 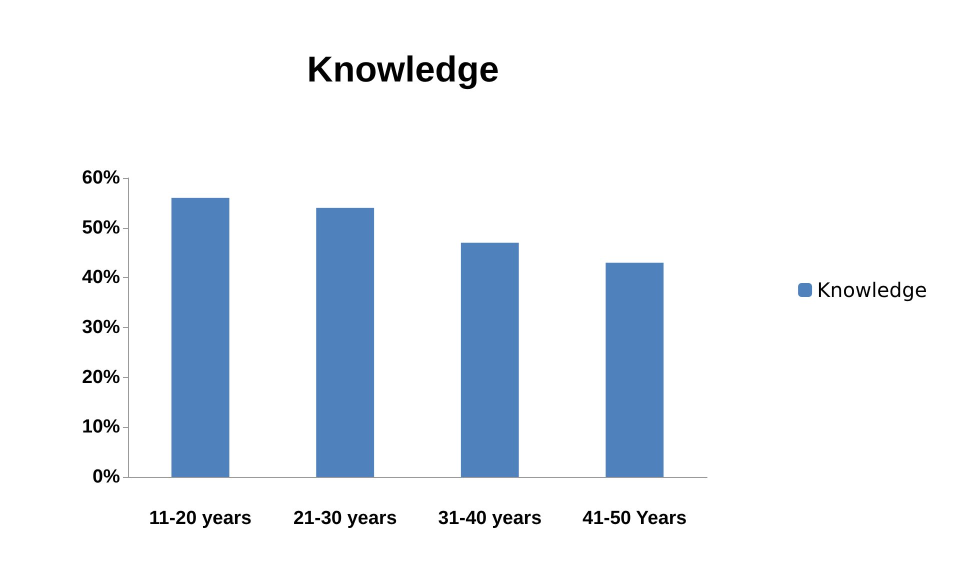 I want to click on y-tick-label: 60%, so click(x=101, y=178).